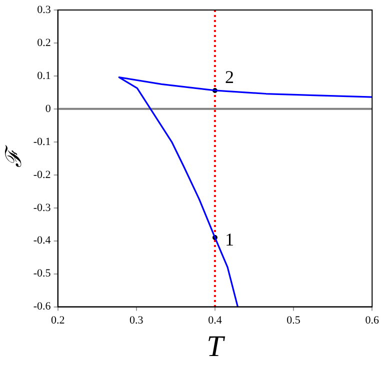 This screenshot has height=366, width=382. What do you see at coordinates (44, 42) in the screenshot?
I see `y-tick-label: 0.2` at bounding box center [44, 42].